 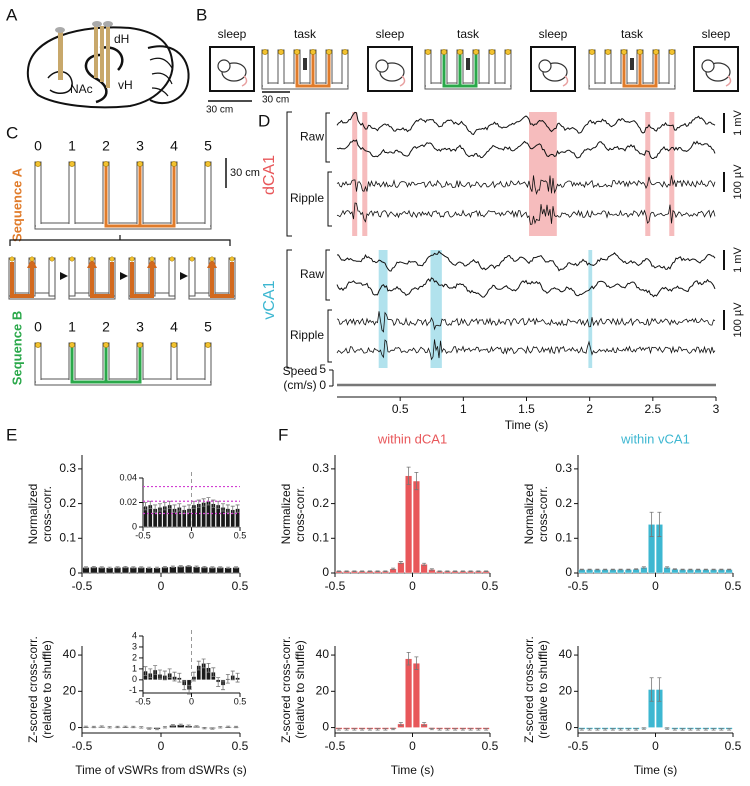 What do you see at coordinates (526, 409) in the screenshot?
I see `x-tick-label: 1.5` at bounding box center [526, 409].